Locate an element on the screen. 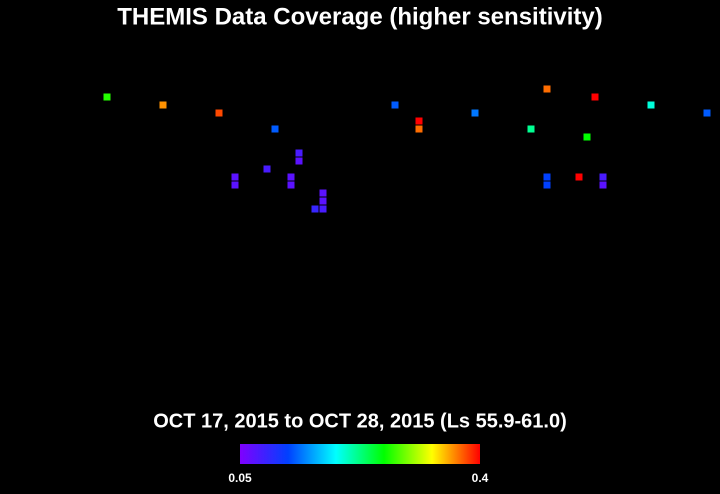 This screenshot has height=494, width=720. colorbar-tick-label: 0.05 is located at coordinates (240, 478).